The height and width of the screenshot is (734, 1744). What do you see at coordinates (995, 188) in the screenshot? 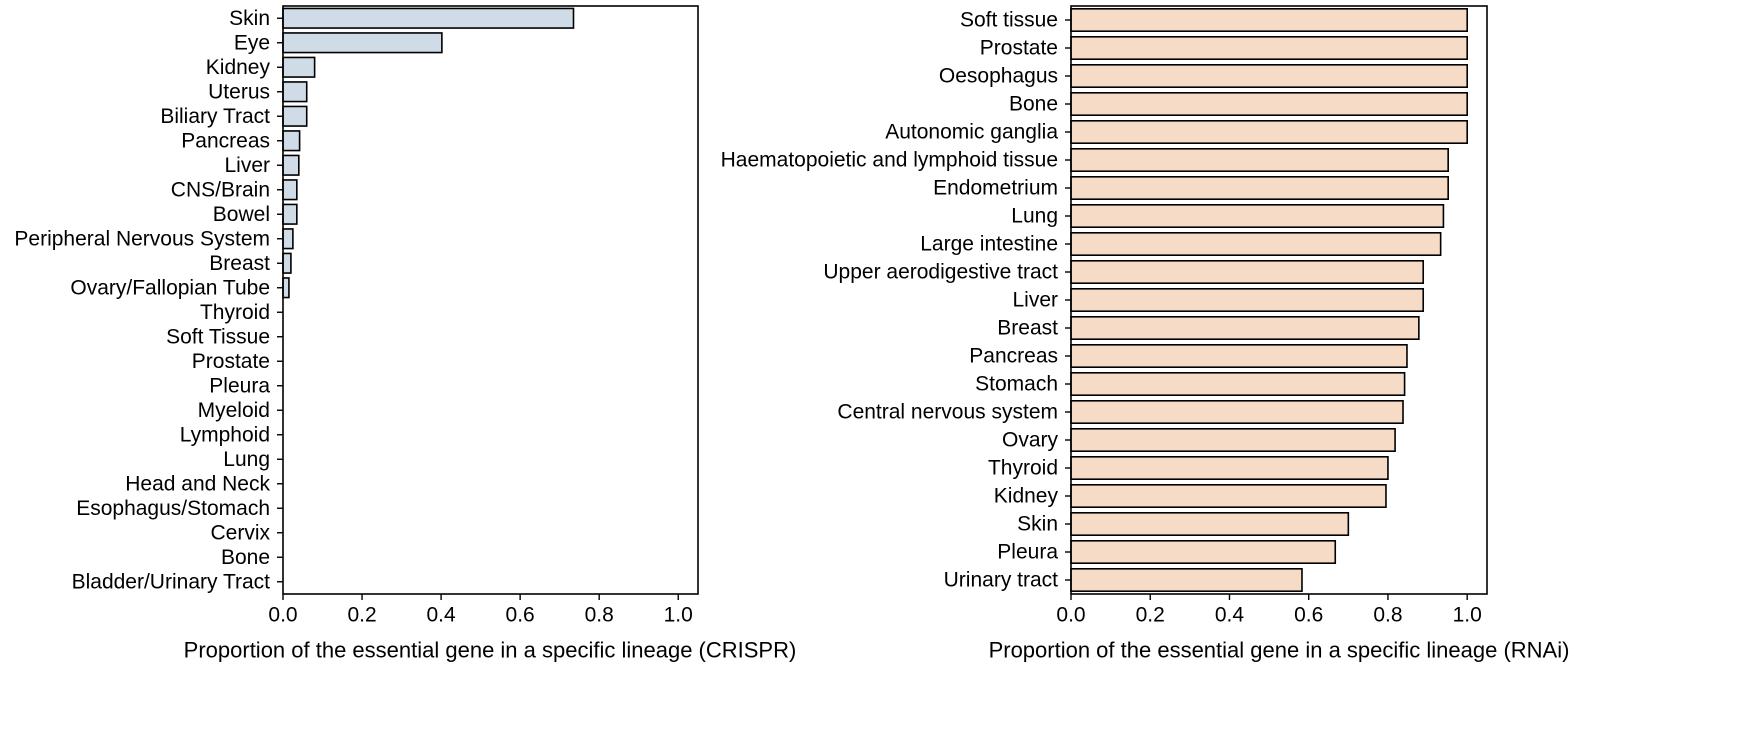
I see `category-label: Endometrium` at bounding box center [995, 188].